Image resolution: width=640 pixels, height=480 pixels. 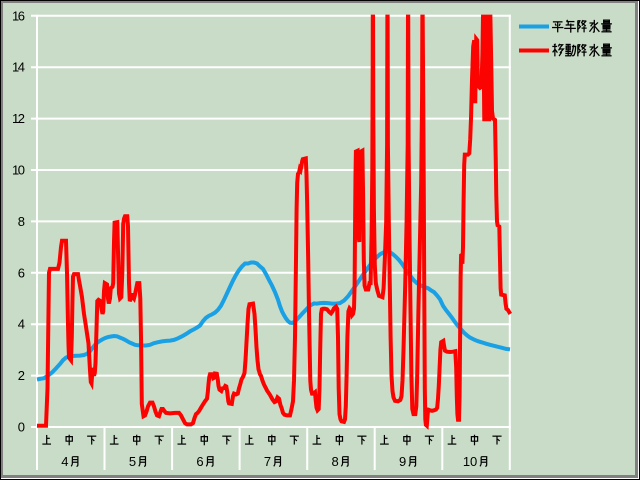 What do you see at coordinates (18, 15) in the screenshot?
I see `svg-text: 16` at bounding box center [18, 15].